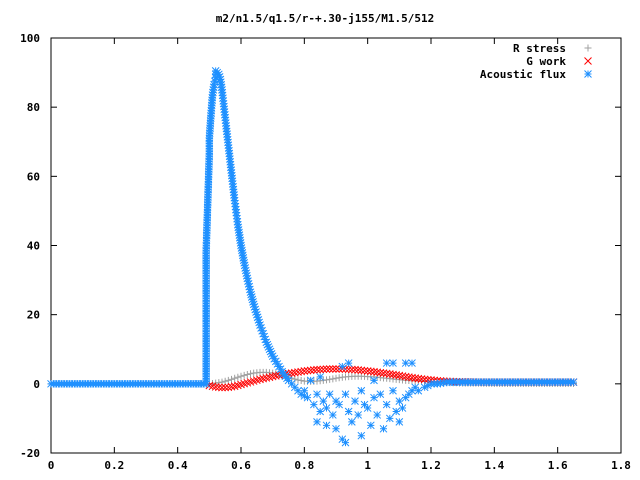 This screenshot has width=640, height=480. I want to click on x-tick-label: 1.4, so click(494, 465).